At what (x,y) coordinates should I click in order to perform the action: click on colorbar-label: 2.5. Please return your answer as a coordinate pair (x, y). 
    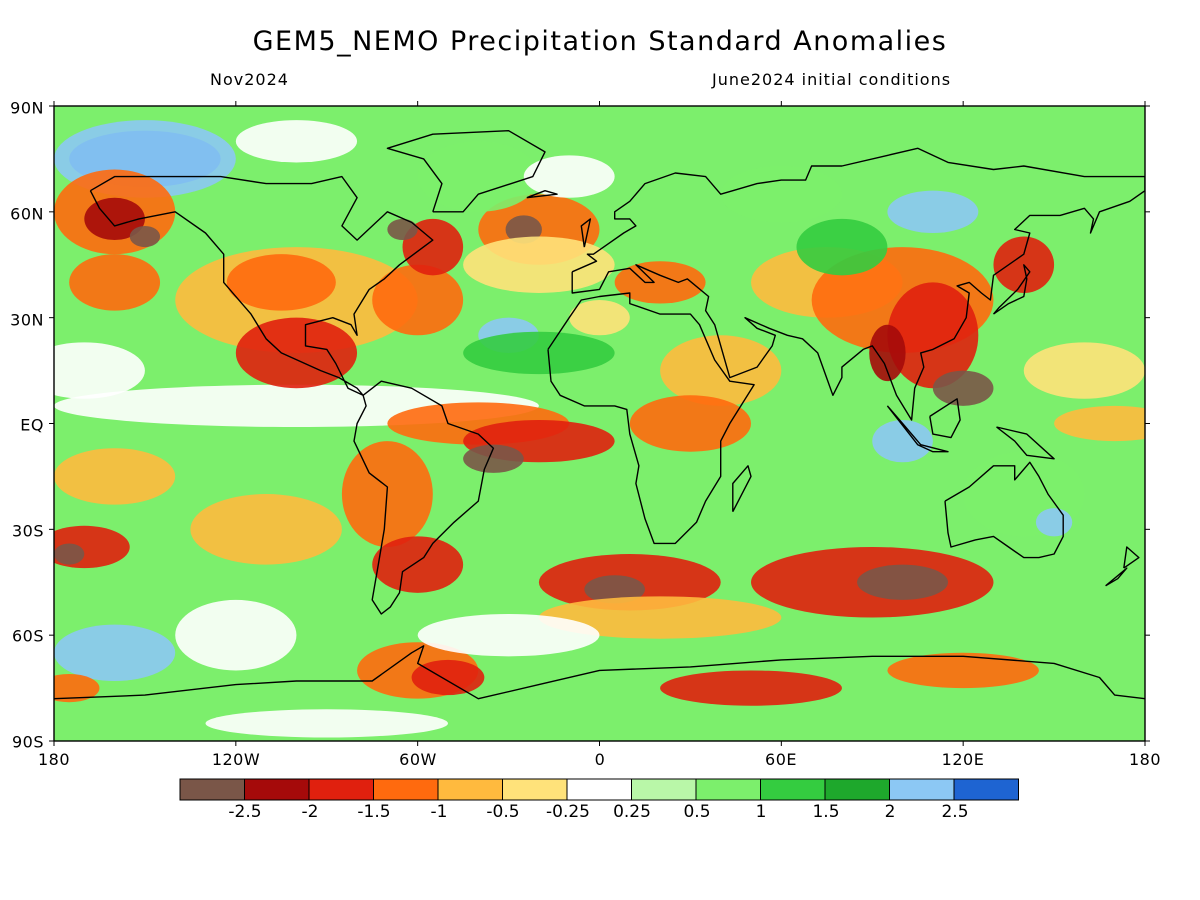
    Looking at the image, I should click on (955, 812).